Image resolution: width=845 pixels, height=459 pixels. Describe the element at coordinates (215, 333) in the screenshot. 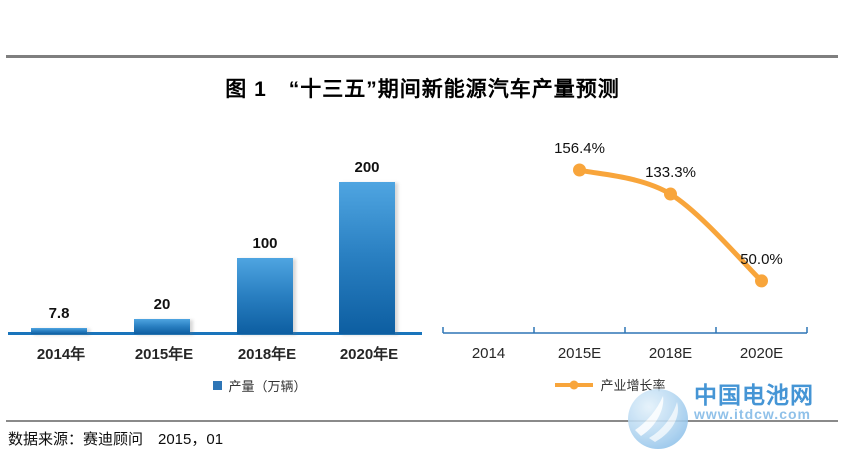

I see `bar-chart-baseline-axis` at that location.